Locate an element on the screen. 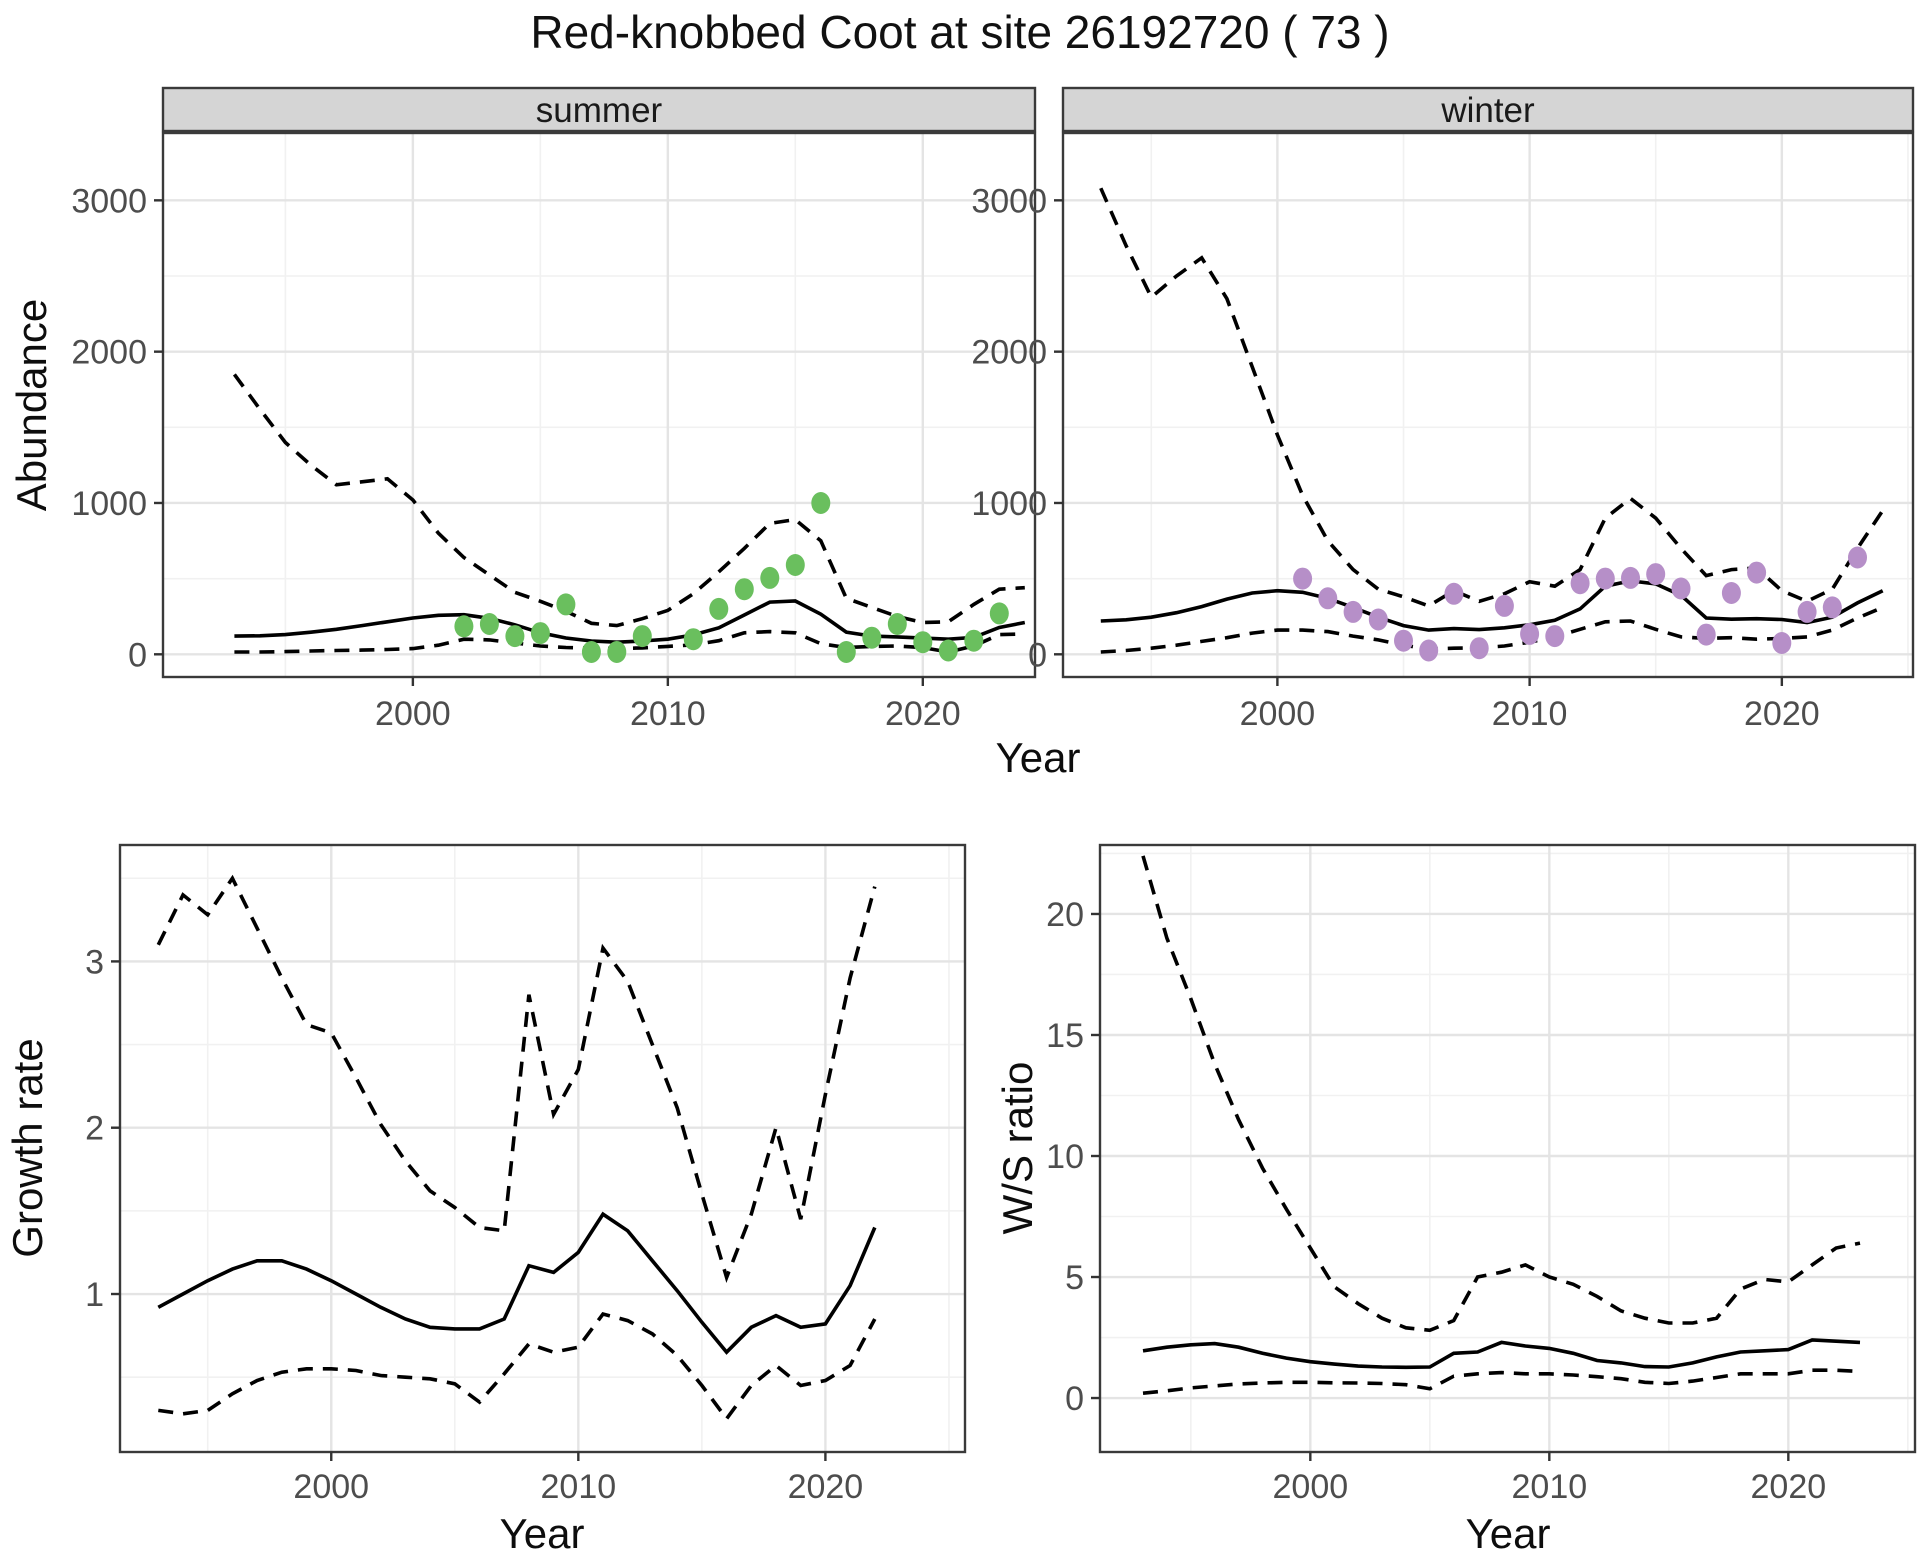 The width and height of the screenshot is (1920, 1560). x-axis-title-year-top: Year is located at coordinates (1038, 757).